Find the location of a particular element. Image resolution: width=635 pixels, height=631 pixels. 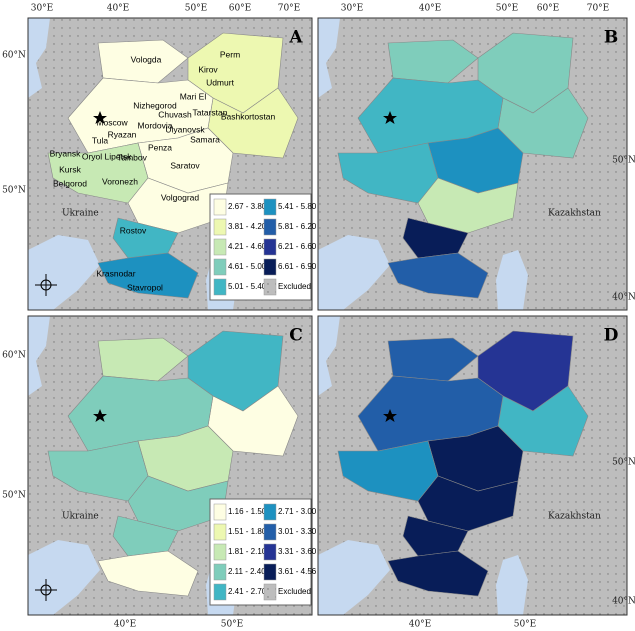

region-label: Chuvash is located at coordinates (175, 114).